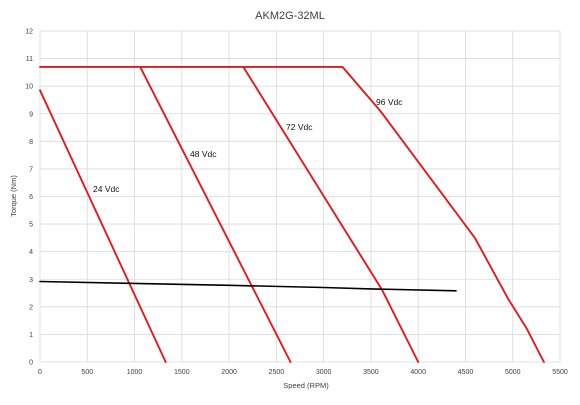 The image size is (580, 405). I want to click on y-tick-label: 6, so click(31, 197).